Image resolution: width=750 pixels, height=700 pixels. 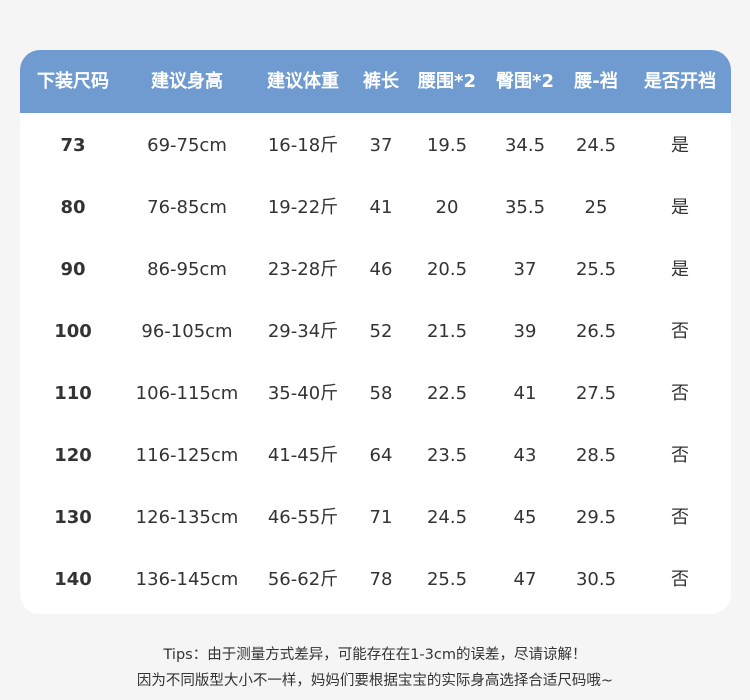 I want to click on column-header: 裤长, so click(x=381, y=81).